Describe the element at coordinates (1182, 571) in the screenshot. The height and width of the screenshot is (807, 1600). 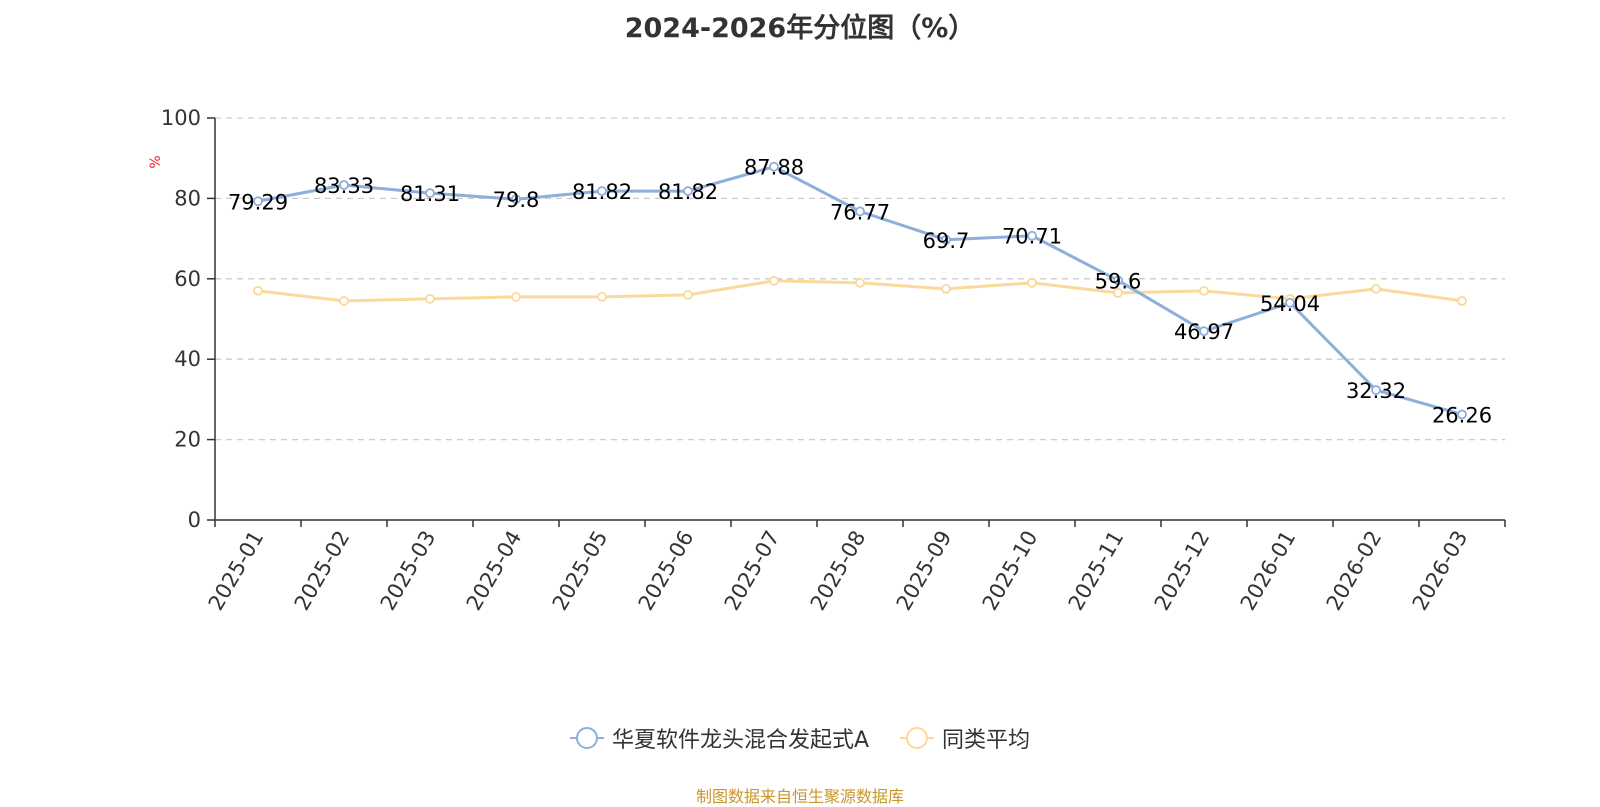
I see `x-tick-label: 2025-12` at that location.